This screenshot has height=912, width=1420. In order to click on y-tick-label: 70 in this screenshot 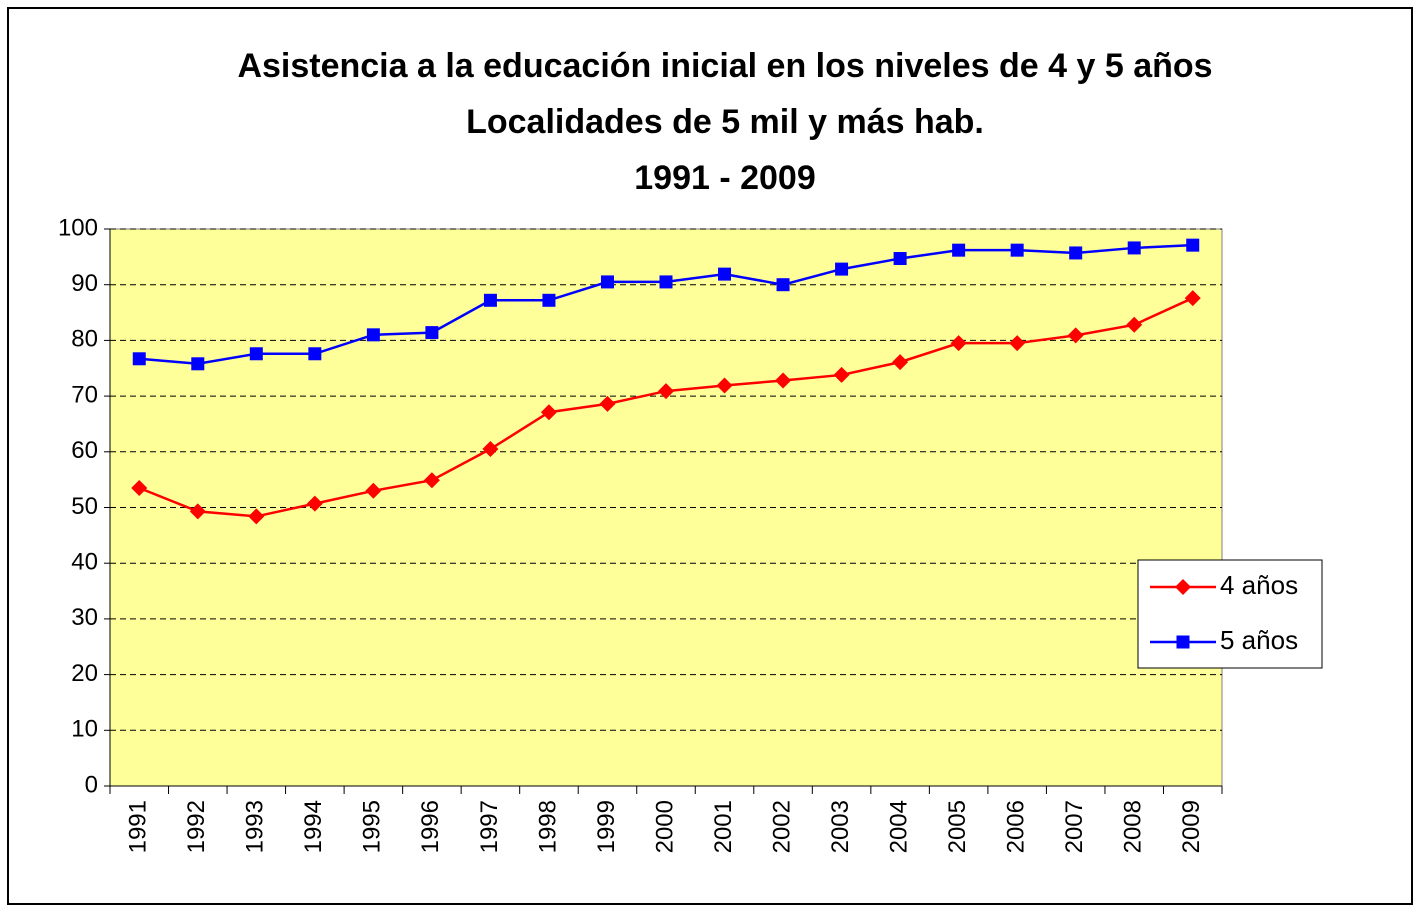, I will do `click(84, 394)`.